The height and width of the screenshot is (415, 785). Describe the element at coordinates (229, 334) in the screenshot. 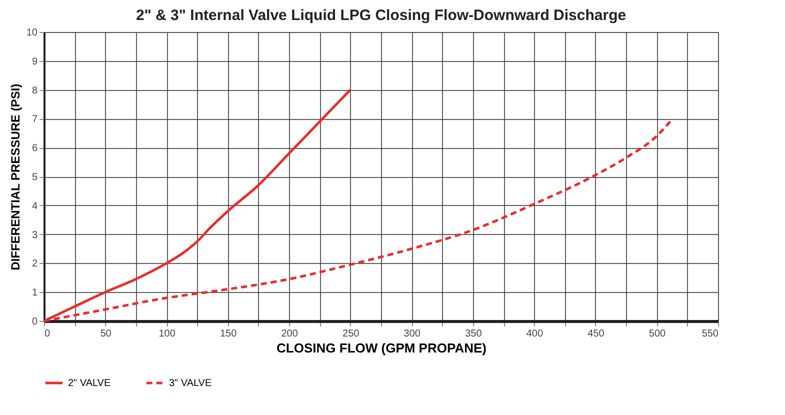

I see `x-tick-label: 150` at that location.